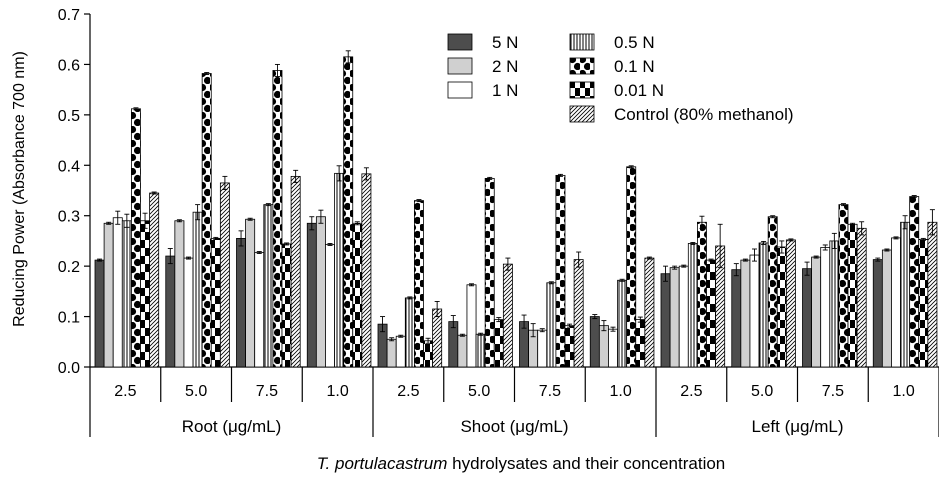 The image size is (939, 477). Describe the element at coordinates (232, 426) in the screenshot. I see `group-label: Root (μg/mL)` at that location.